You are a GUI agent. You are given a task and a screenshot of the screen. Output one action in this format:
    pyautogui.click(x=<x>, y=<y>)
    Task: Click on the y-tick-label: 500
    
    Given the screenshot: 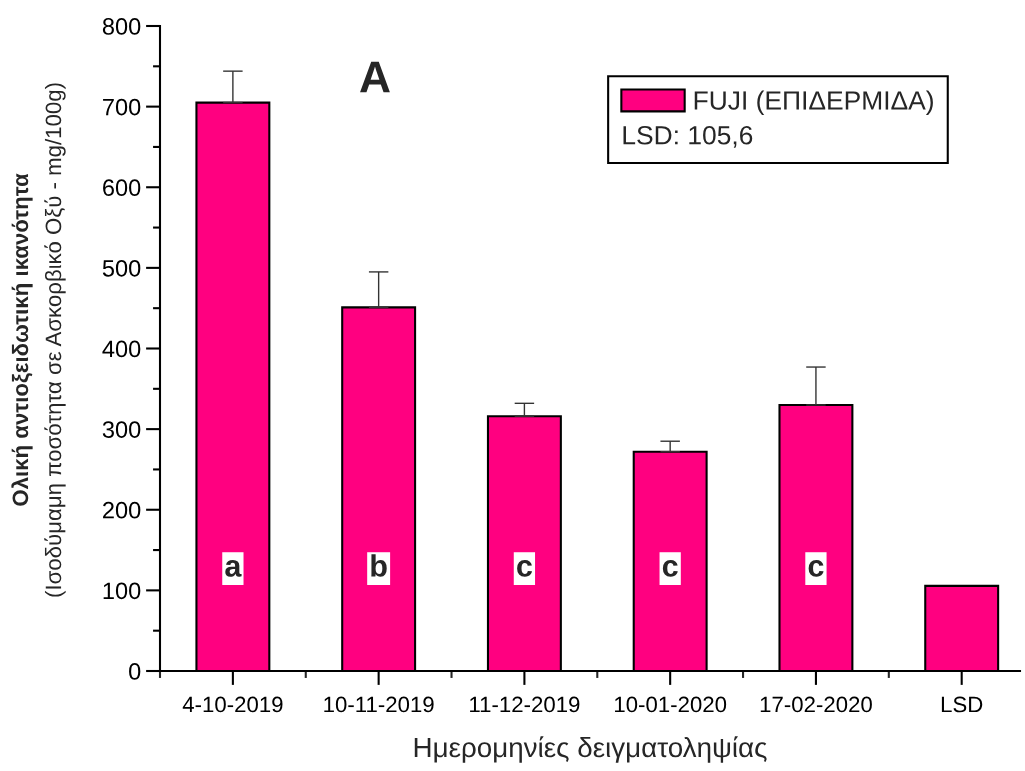 What is the action you would take?
    pyautogui.click(x=121, y=268)
    